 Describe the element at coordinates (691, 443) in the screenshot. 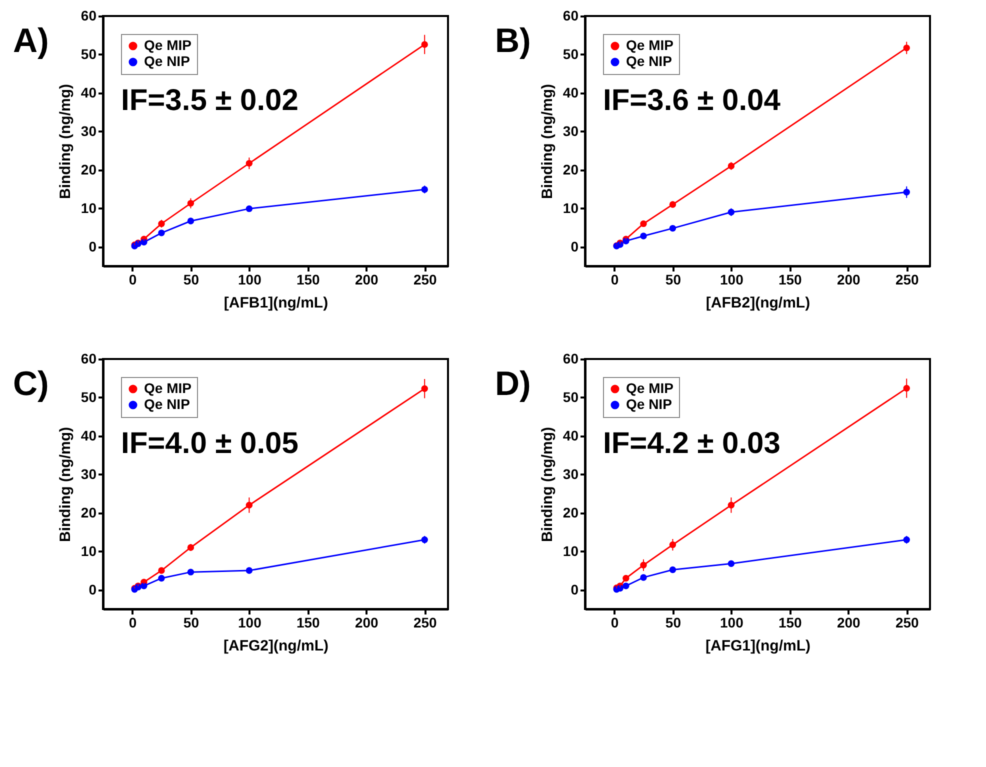

I see `annotation: IF=4.2 ± 0.03` at that location.